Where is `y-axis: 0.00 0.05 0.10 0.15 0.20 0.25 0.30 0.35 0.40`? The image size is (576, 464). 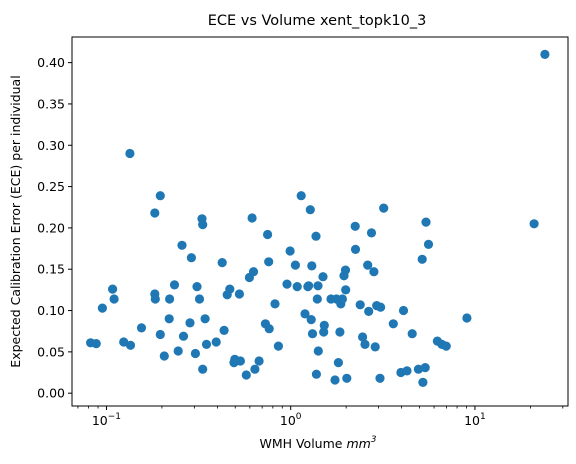 y-axis: 0.00 0.05 0.10 0.15 0.20 0.25 0.30 0.35 0.40 is located at coordinates (54, 228).